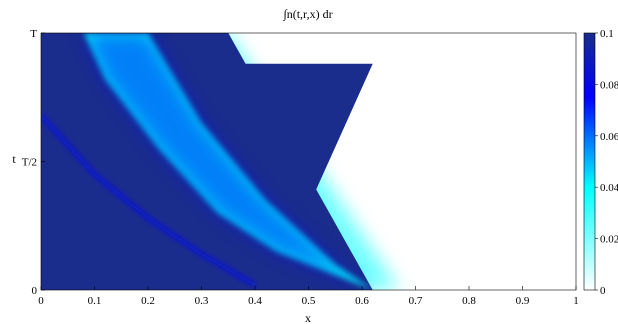 This screenshot has height=324, width=618. What do you see at coordinates (589, 161) in the screenshot?
I see `colorbar` at bounding box center [589, 161].